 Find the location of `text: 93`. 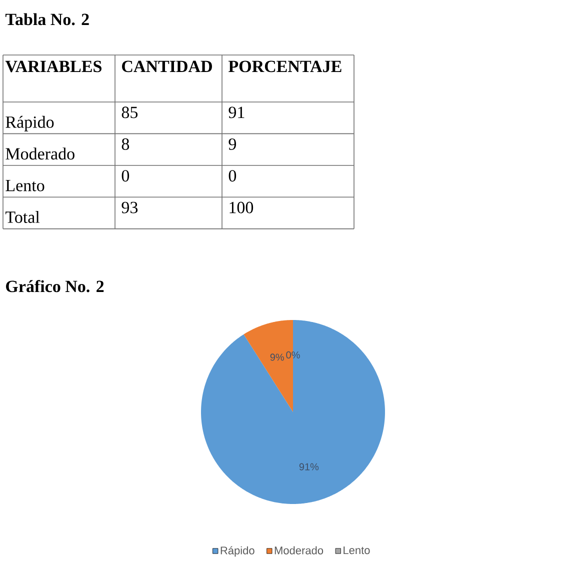

text: 93 is located at coordinates (130, 208).